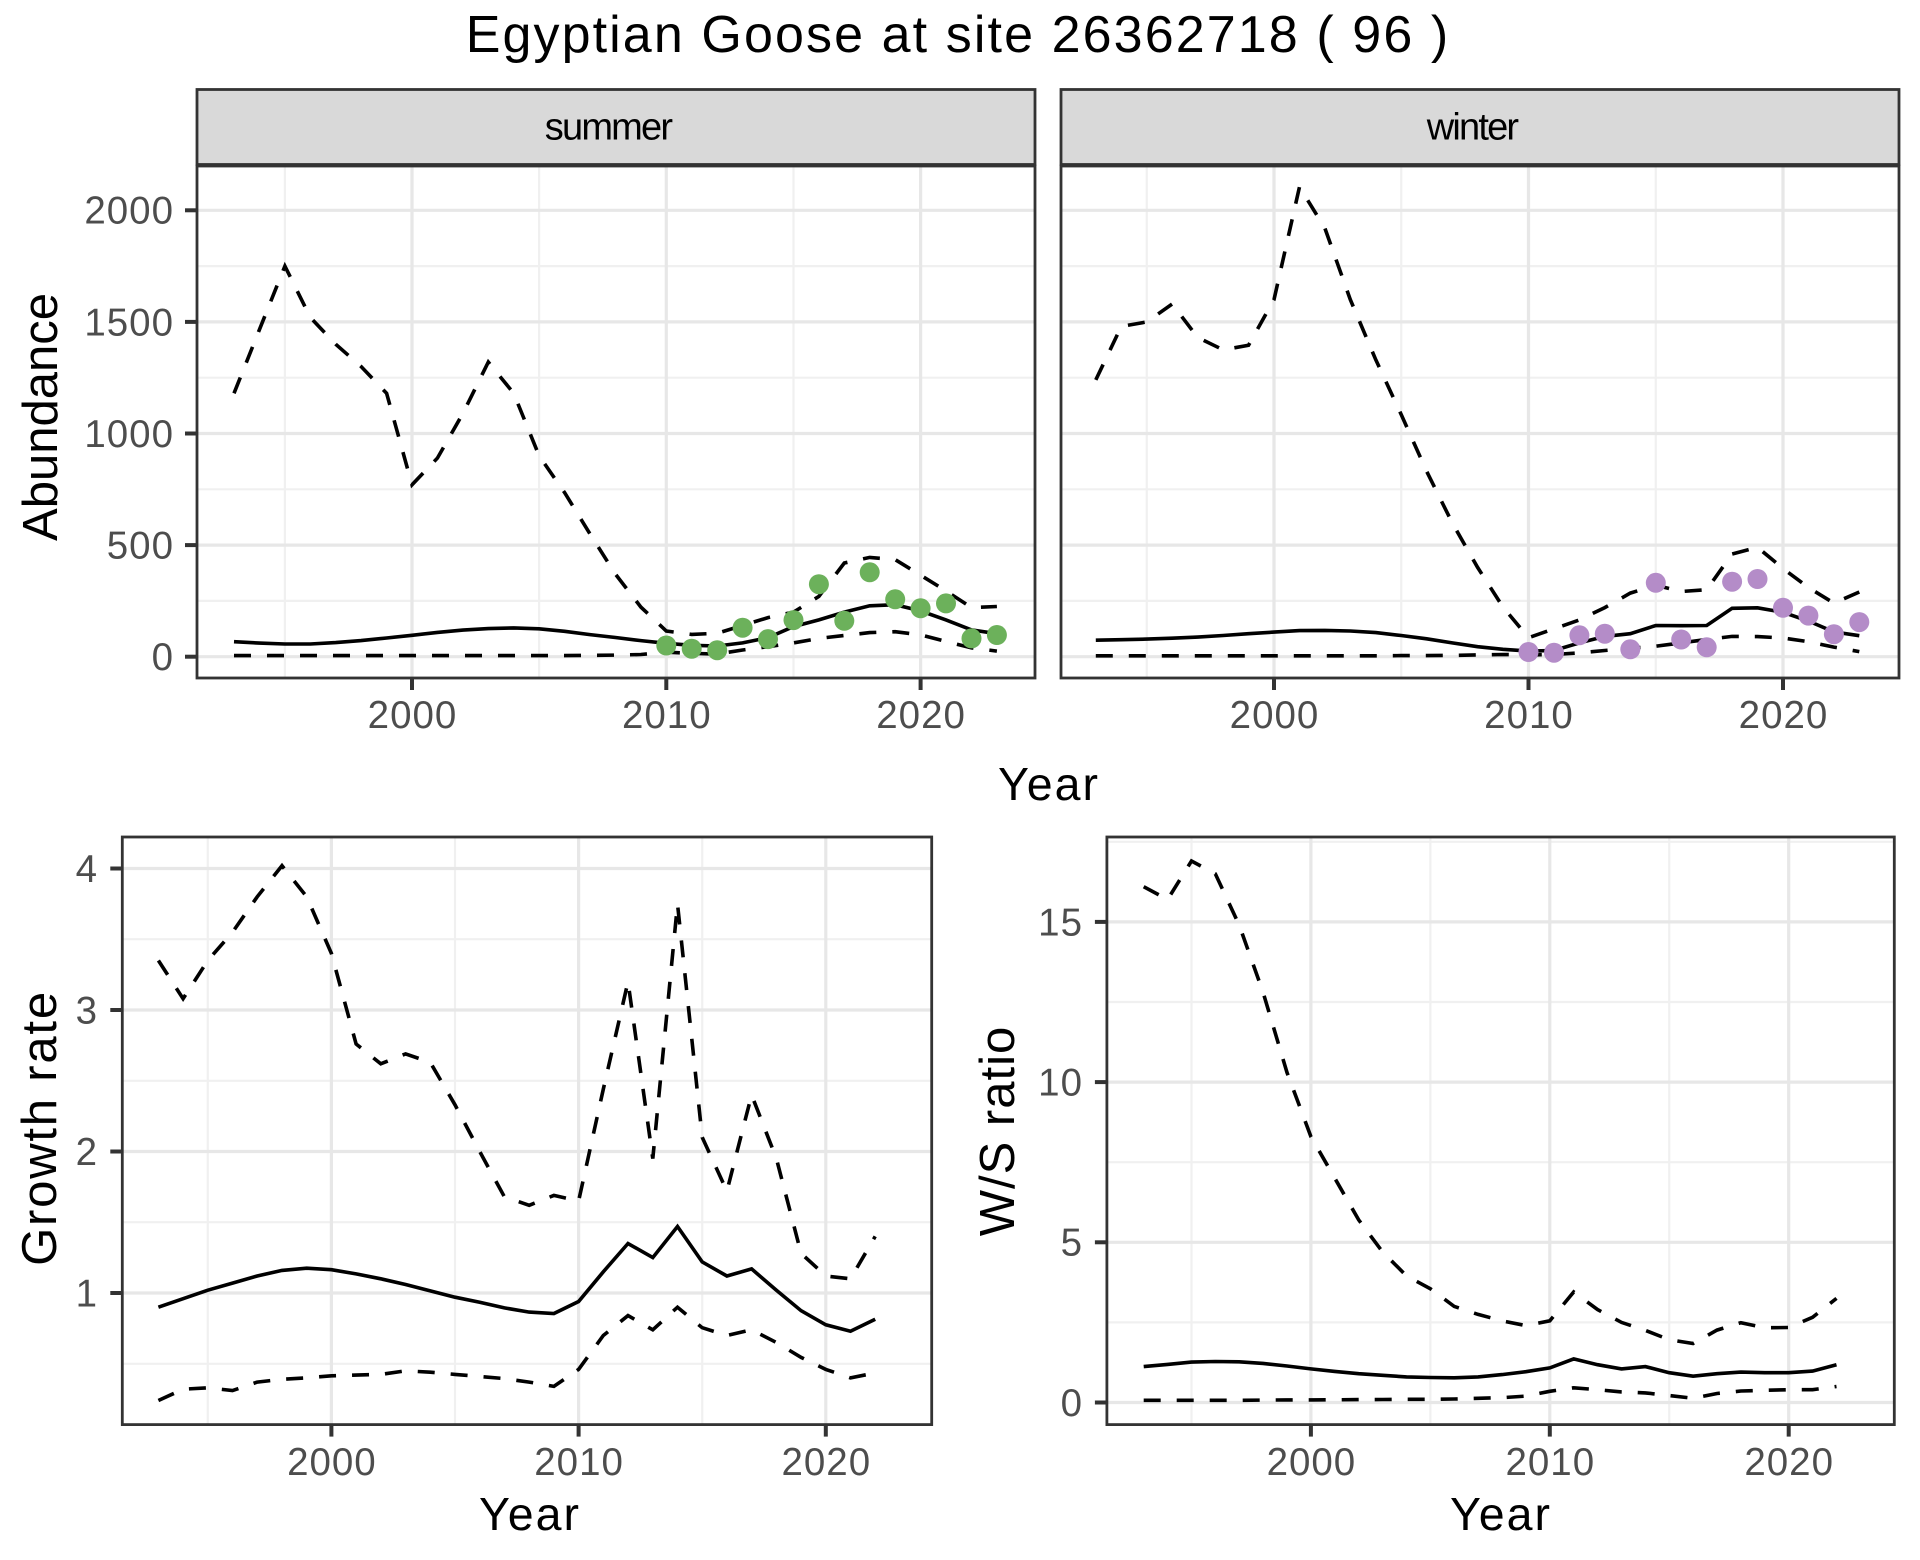 The image size is (1920, 1560). Describe the element at coordinates (1473, 128) in the screenshot. I see `svg-text: winter` at that location.